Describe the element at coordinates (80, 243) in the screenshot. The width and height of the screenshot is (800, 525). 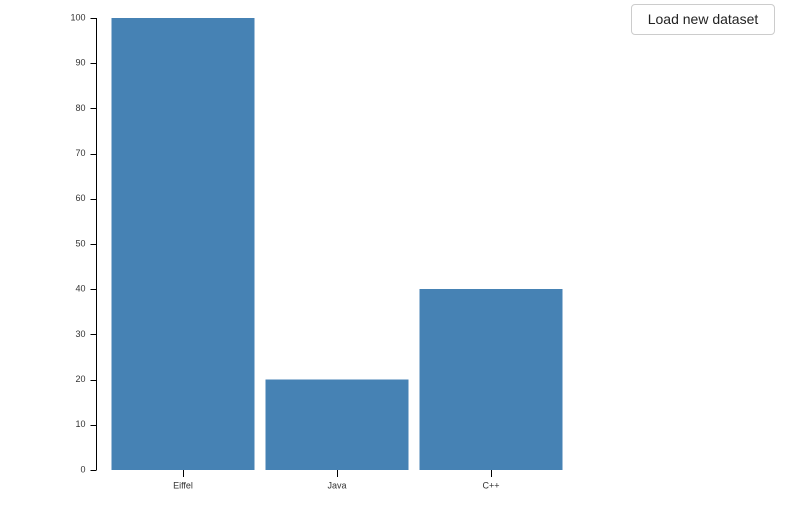
I see `y-tick-label: 50` at that location.